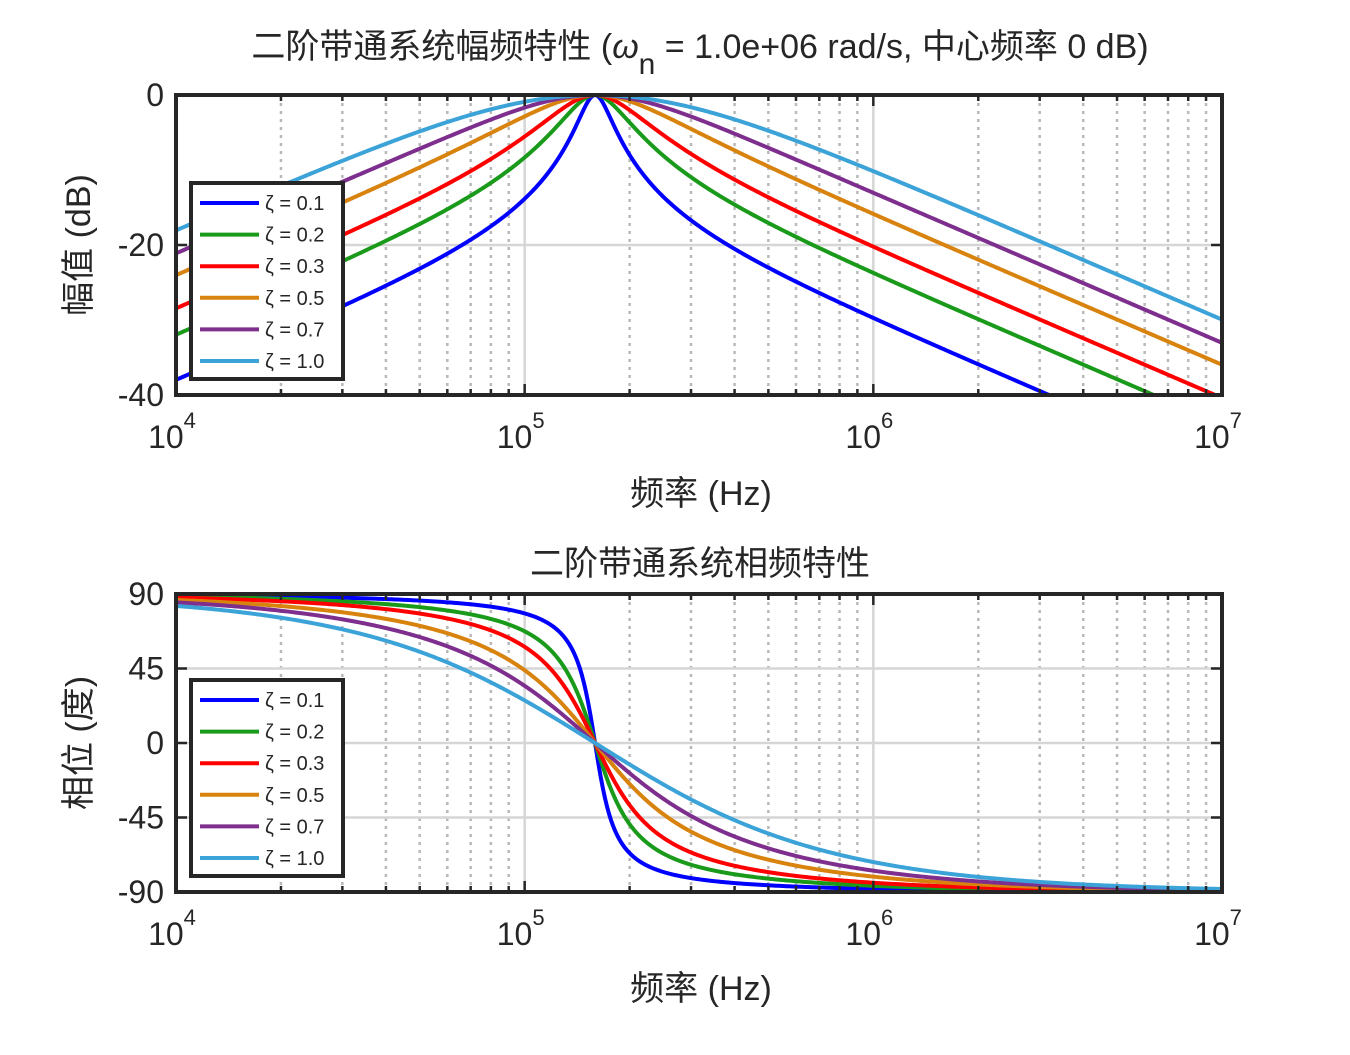 Image resolution: width=1350 pixels, height=1055 pixels. I want to click on magnitude-x-tick-label: 10⁵, so click(521, 431).